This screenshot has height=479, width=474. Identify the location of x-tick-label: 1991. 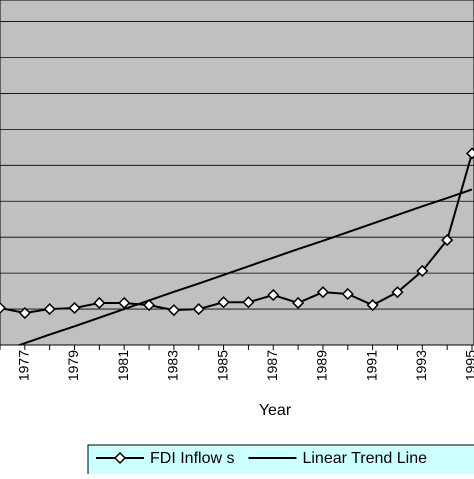
(371, 365).